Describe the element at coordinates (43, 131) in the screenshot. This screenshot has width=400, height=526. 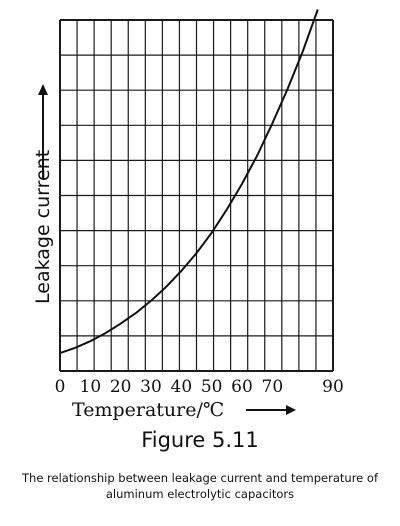
I see `y-axis-arrow` at that location.